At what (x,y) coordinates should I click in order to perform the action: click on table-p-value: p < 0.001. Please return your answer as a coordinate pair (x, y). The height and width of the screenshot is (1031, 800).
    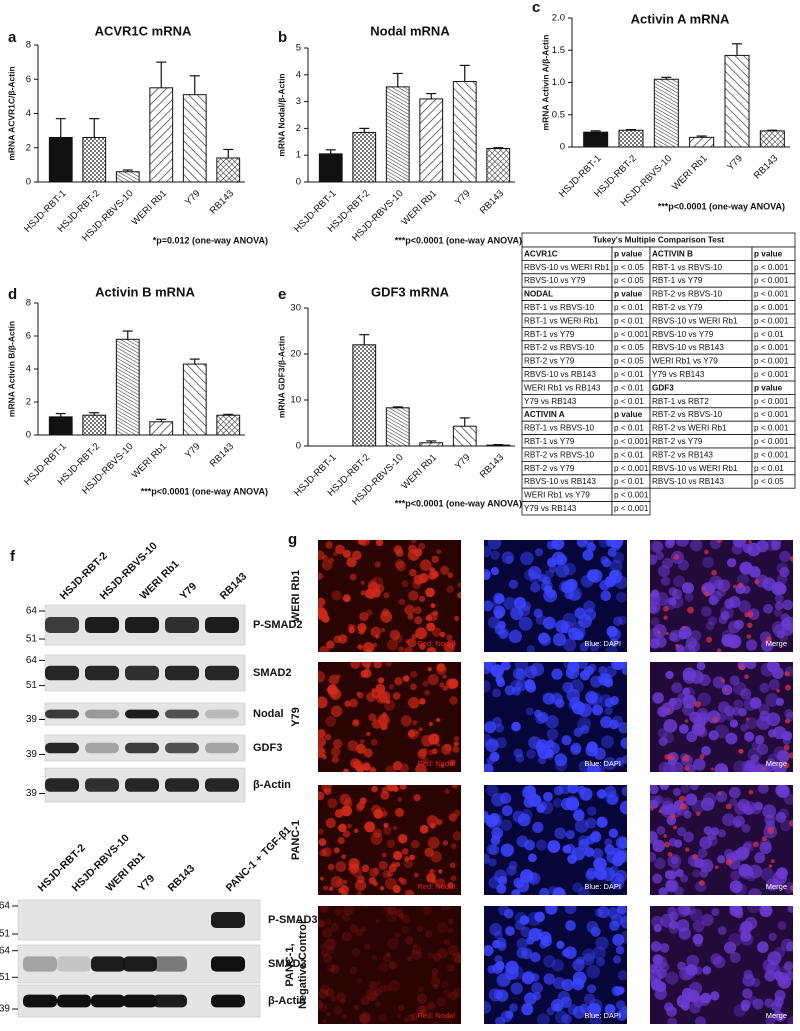
    Looking at the image, I should click on (771, 428).